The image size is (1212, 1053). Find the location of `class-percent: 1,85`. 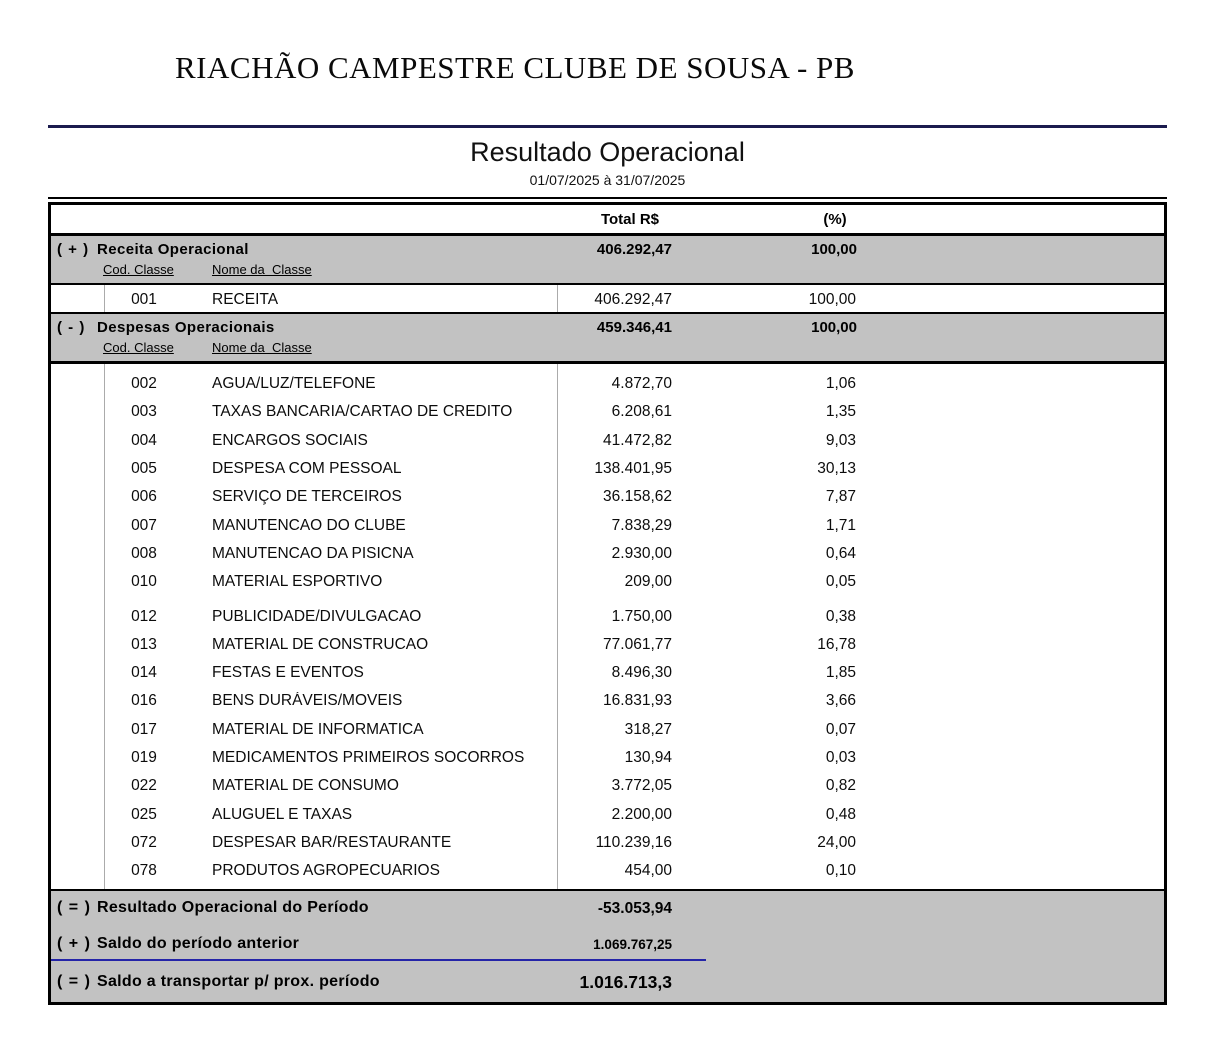

class-percent: 1,85 is located at coordinates (840, 673).